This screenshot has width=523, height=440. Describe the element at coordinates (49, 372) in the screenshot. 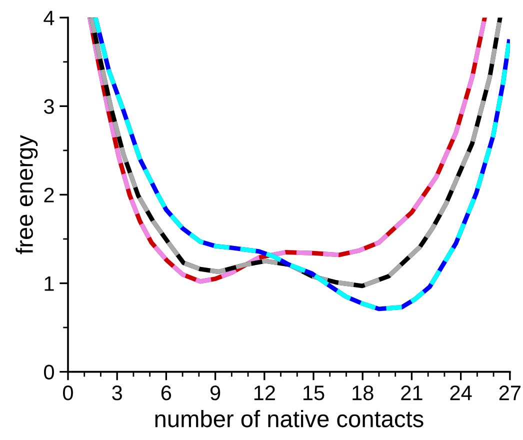

I see `y-tick-label: 0` at that location.